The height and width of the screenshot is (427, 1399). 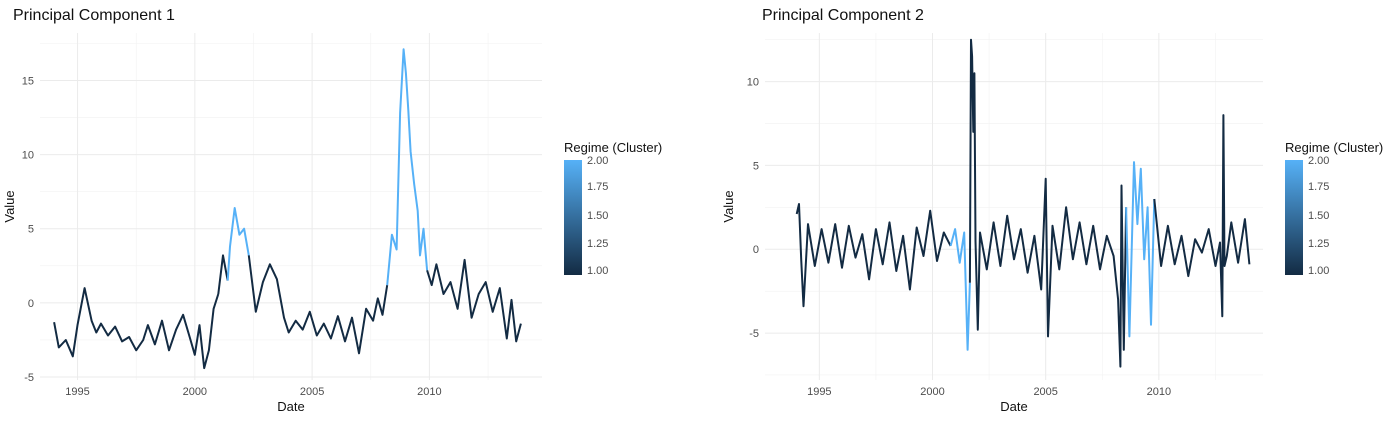 What do you see at coordinates (843, 15) in the screenshot?
I see `chart-title: Principal Component 2` at bounding box center [843, 15].